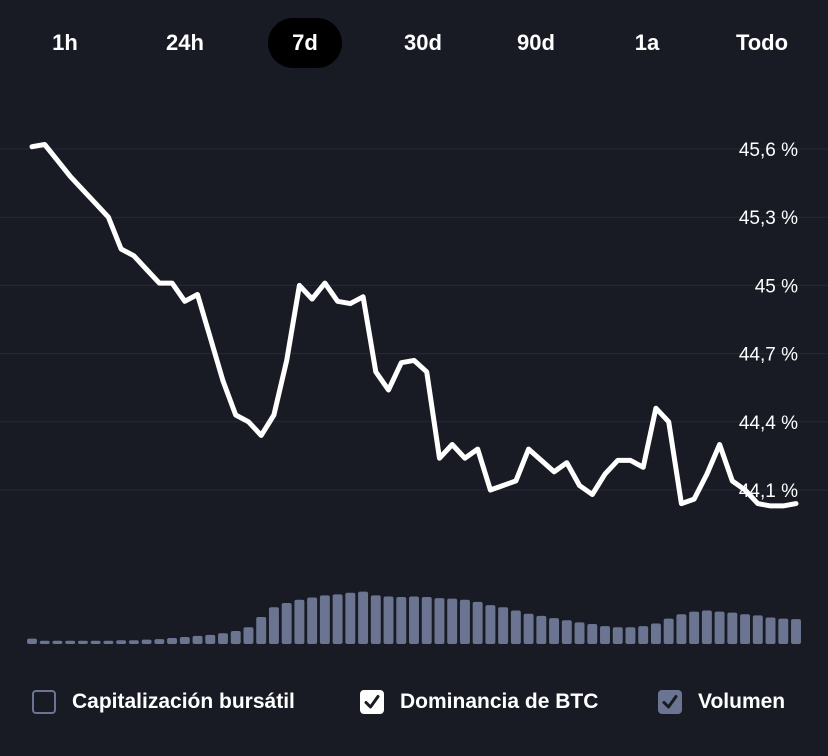  I want to click on tab-todo: Todo, so click(762, 42).